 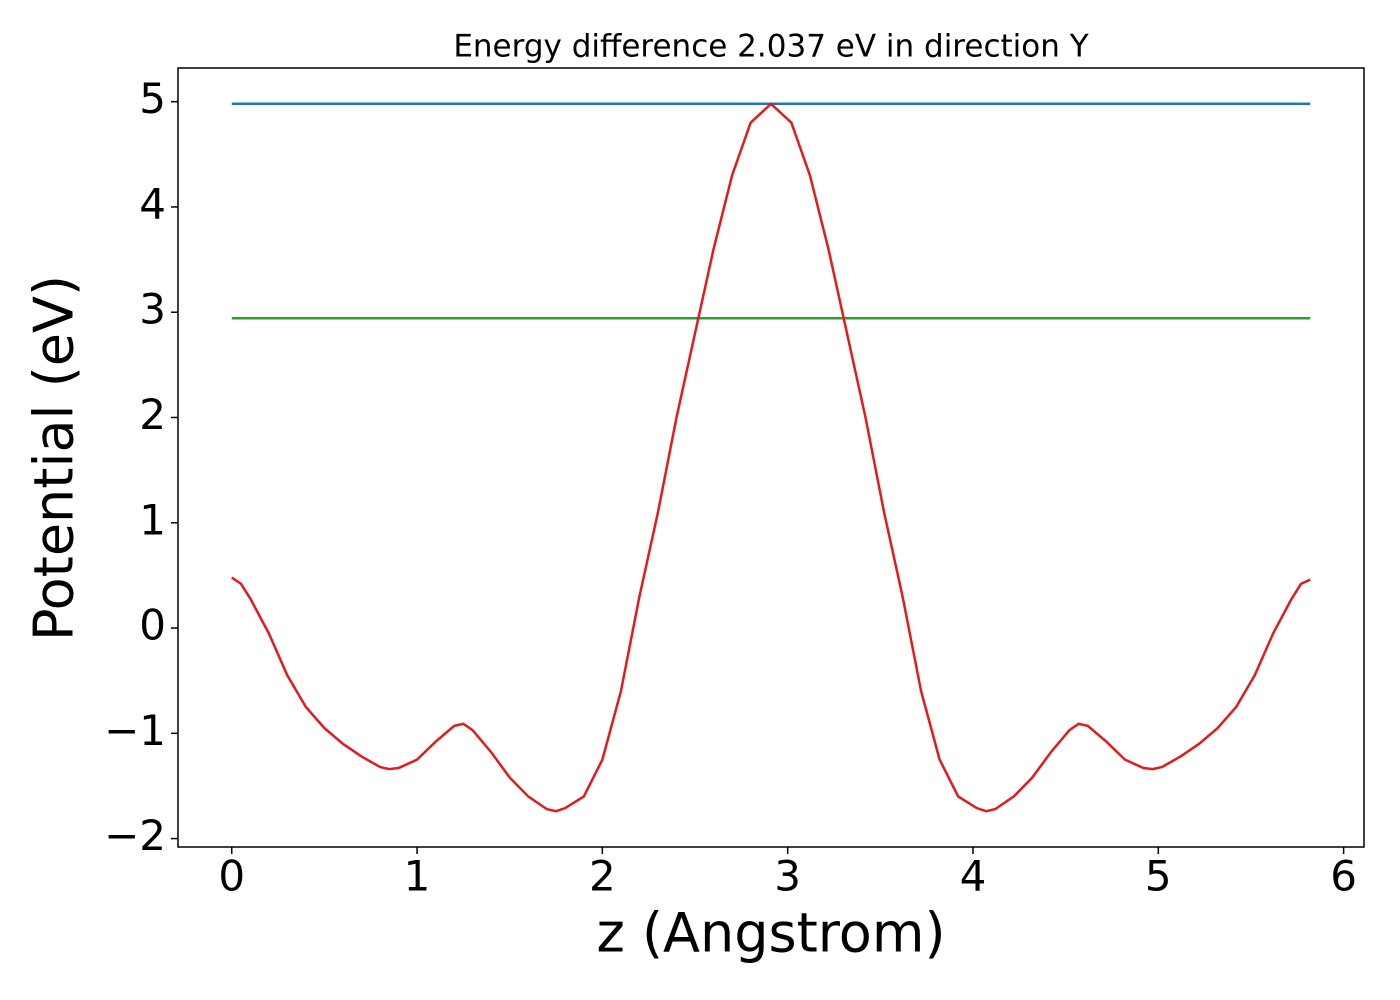 I want to click on y-tick-label: 5, so click(x=152, y=98).